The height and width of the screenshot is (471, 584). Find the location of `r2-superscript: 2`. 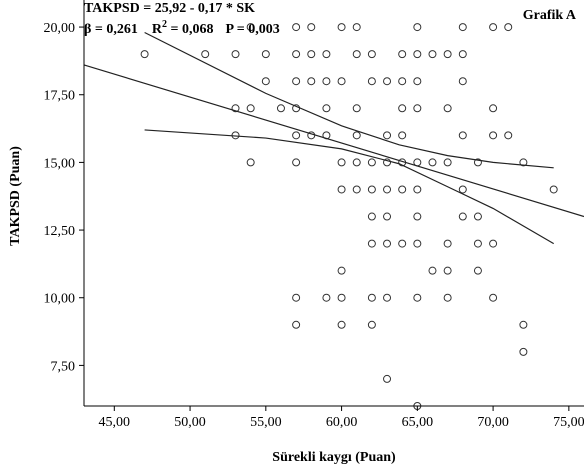

r2-superscript: 2 is located at coordinates (164, 24).